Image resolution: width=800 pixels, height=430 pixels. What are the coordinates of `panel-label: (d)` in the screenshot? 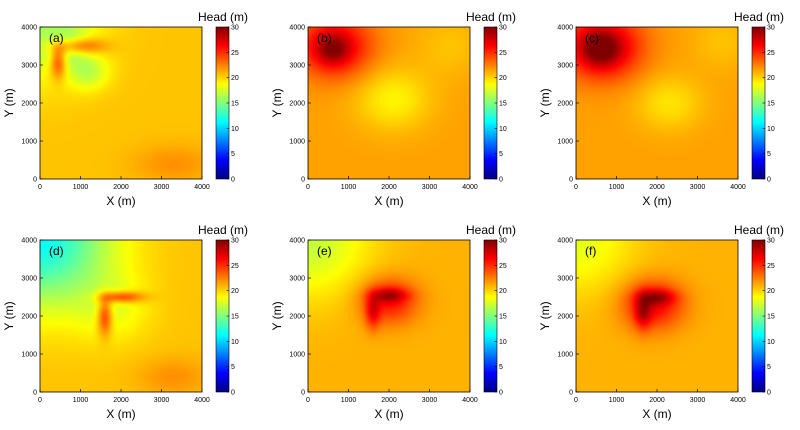 It's located at (56, 251).